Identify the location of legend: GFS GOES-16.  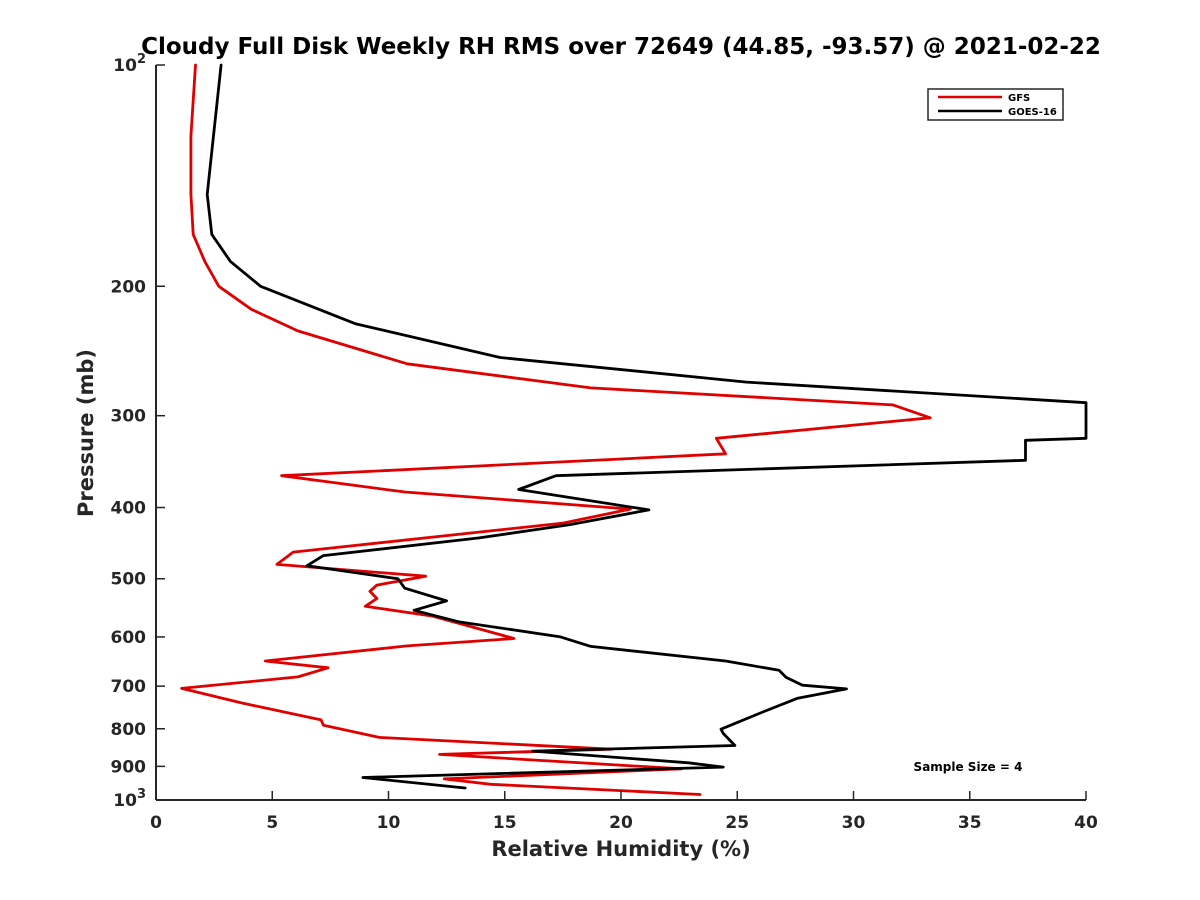
(995, 104).